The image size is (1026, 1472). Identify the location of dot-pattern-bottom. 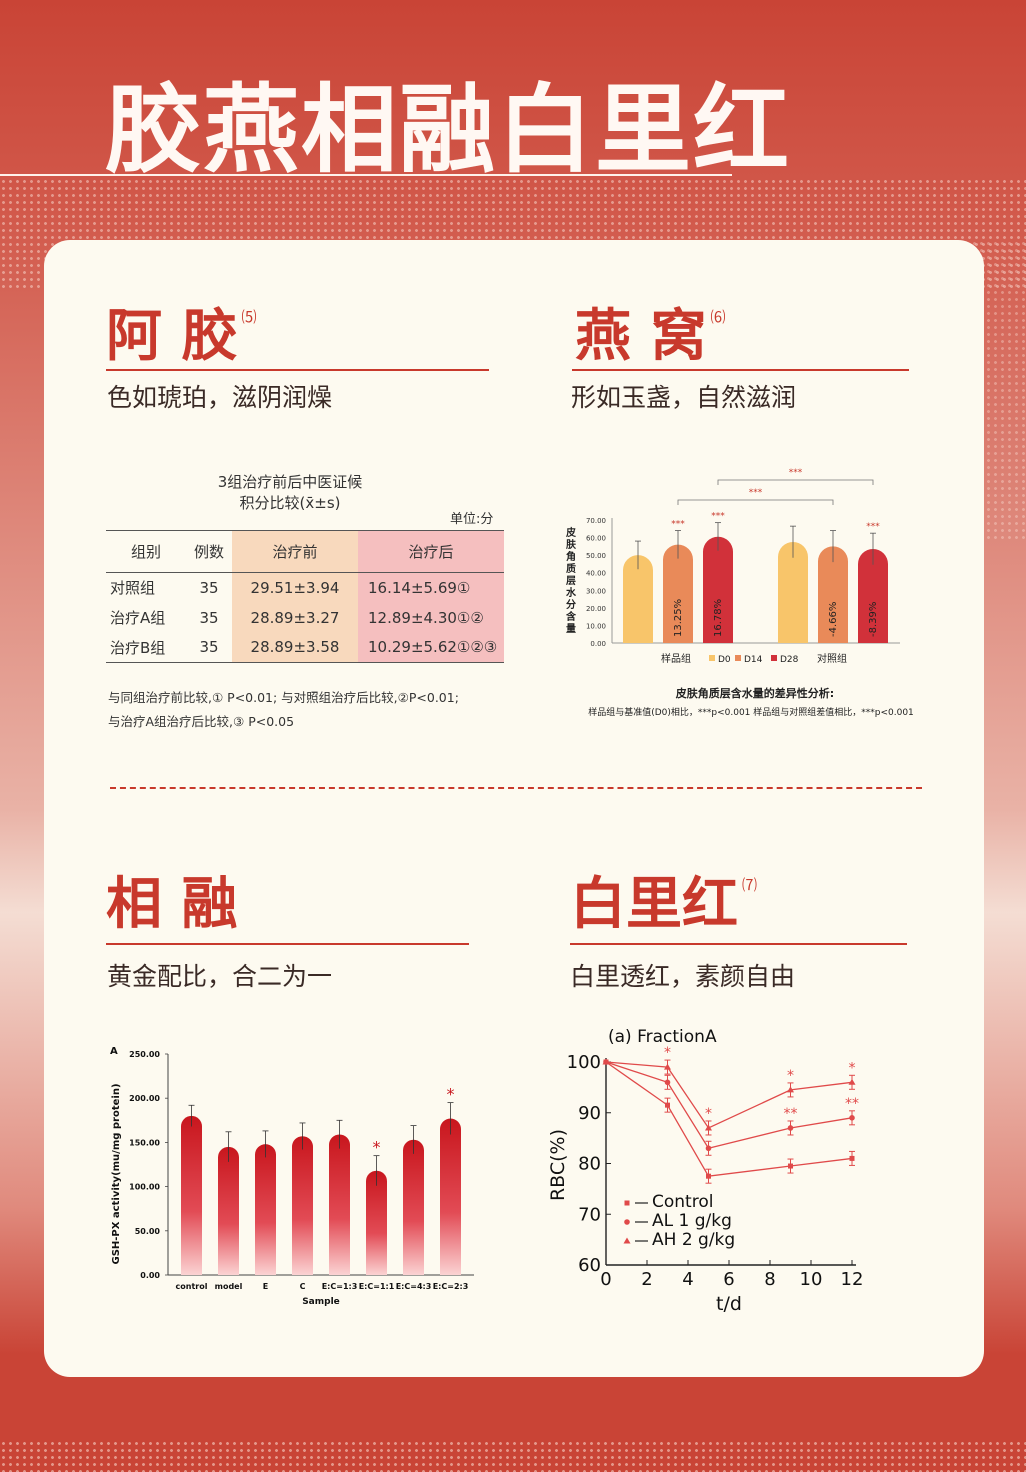
(513, 1456).